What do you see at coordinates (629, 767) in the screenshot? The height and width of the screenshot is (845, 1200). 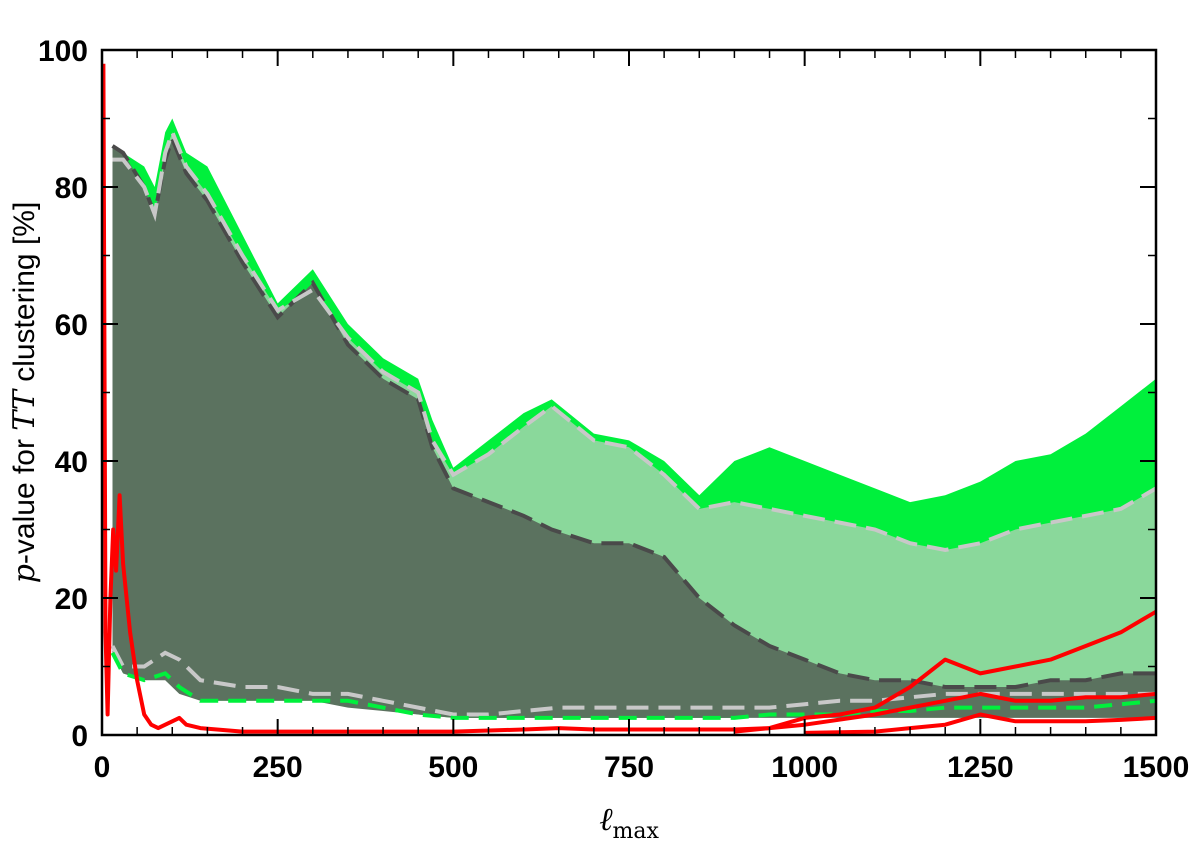 I see `x-tick-label: 750` at bounding box center [629, 767].